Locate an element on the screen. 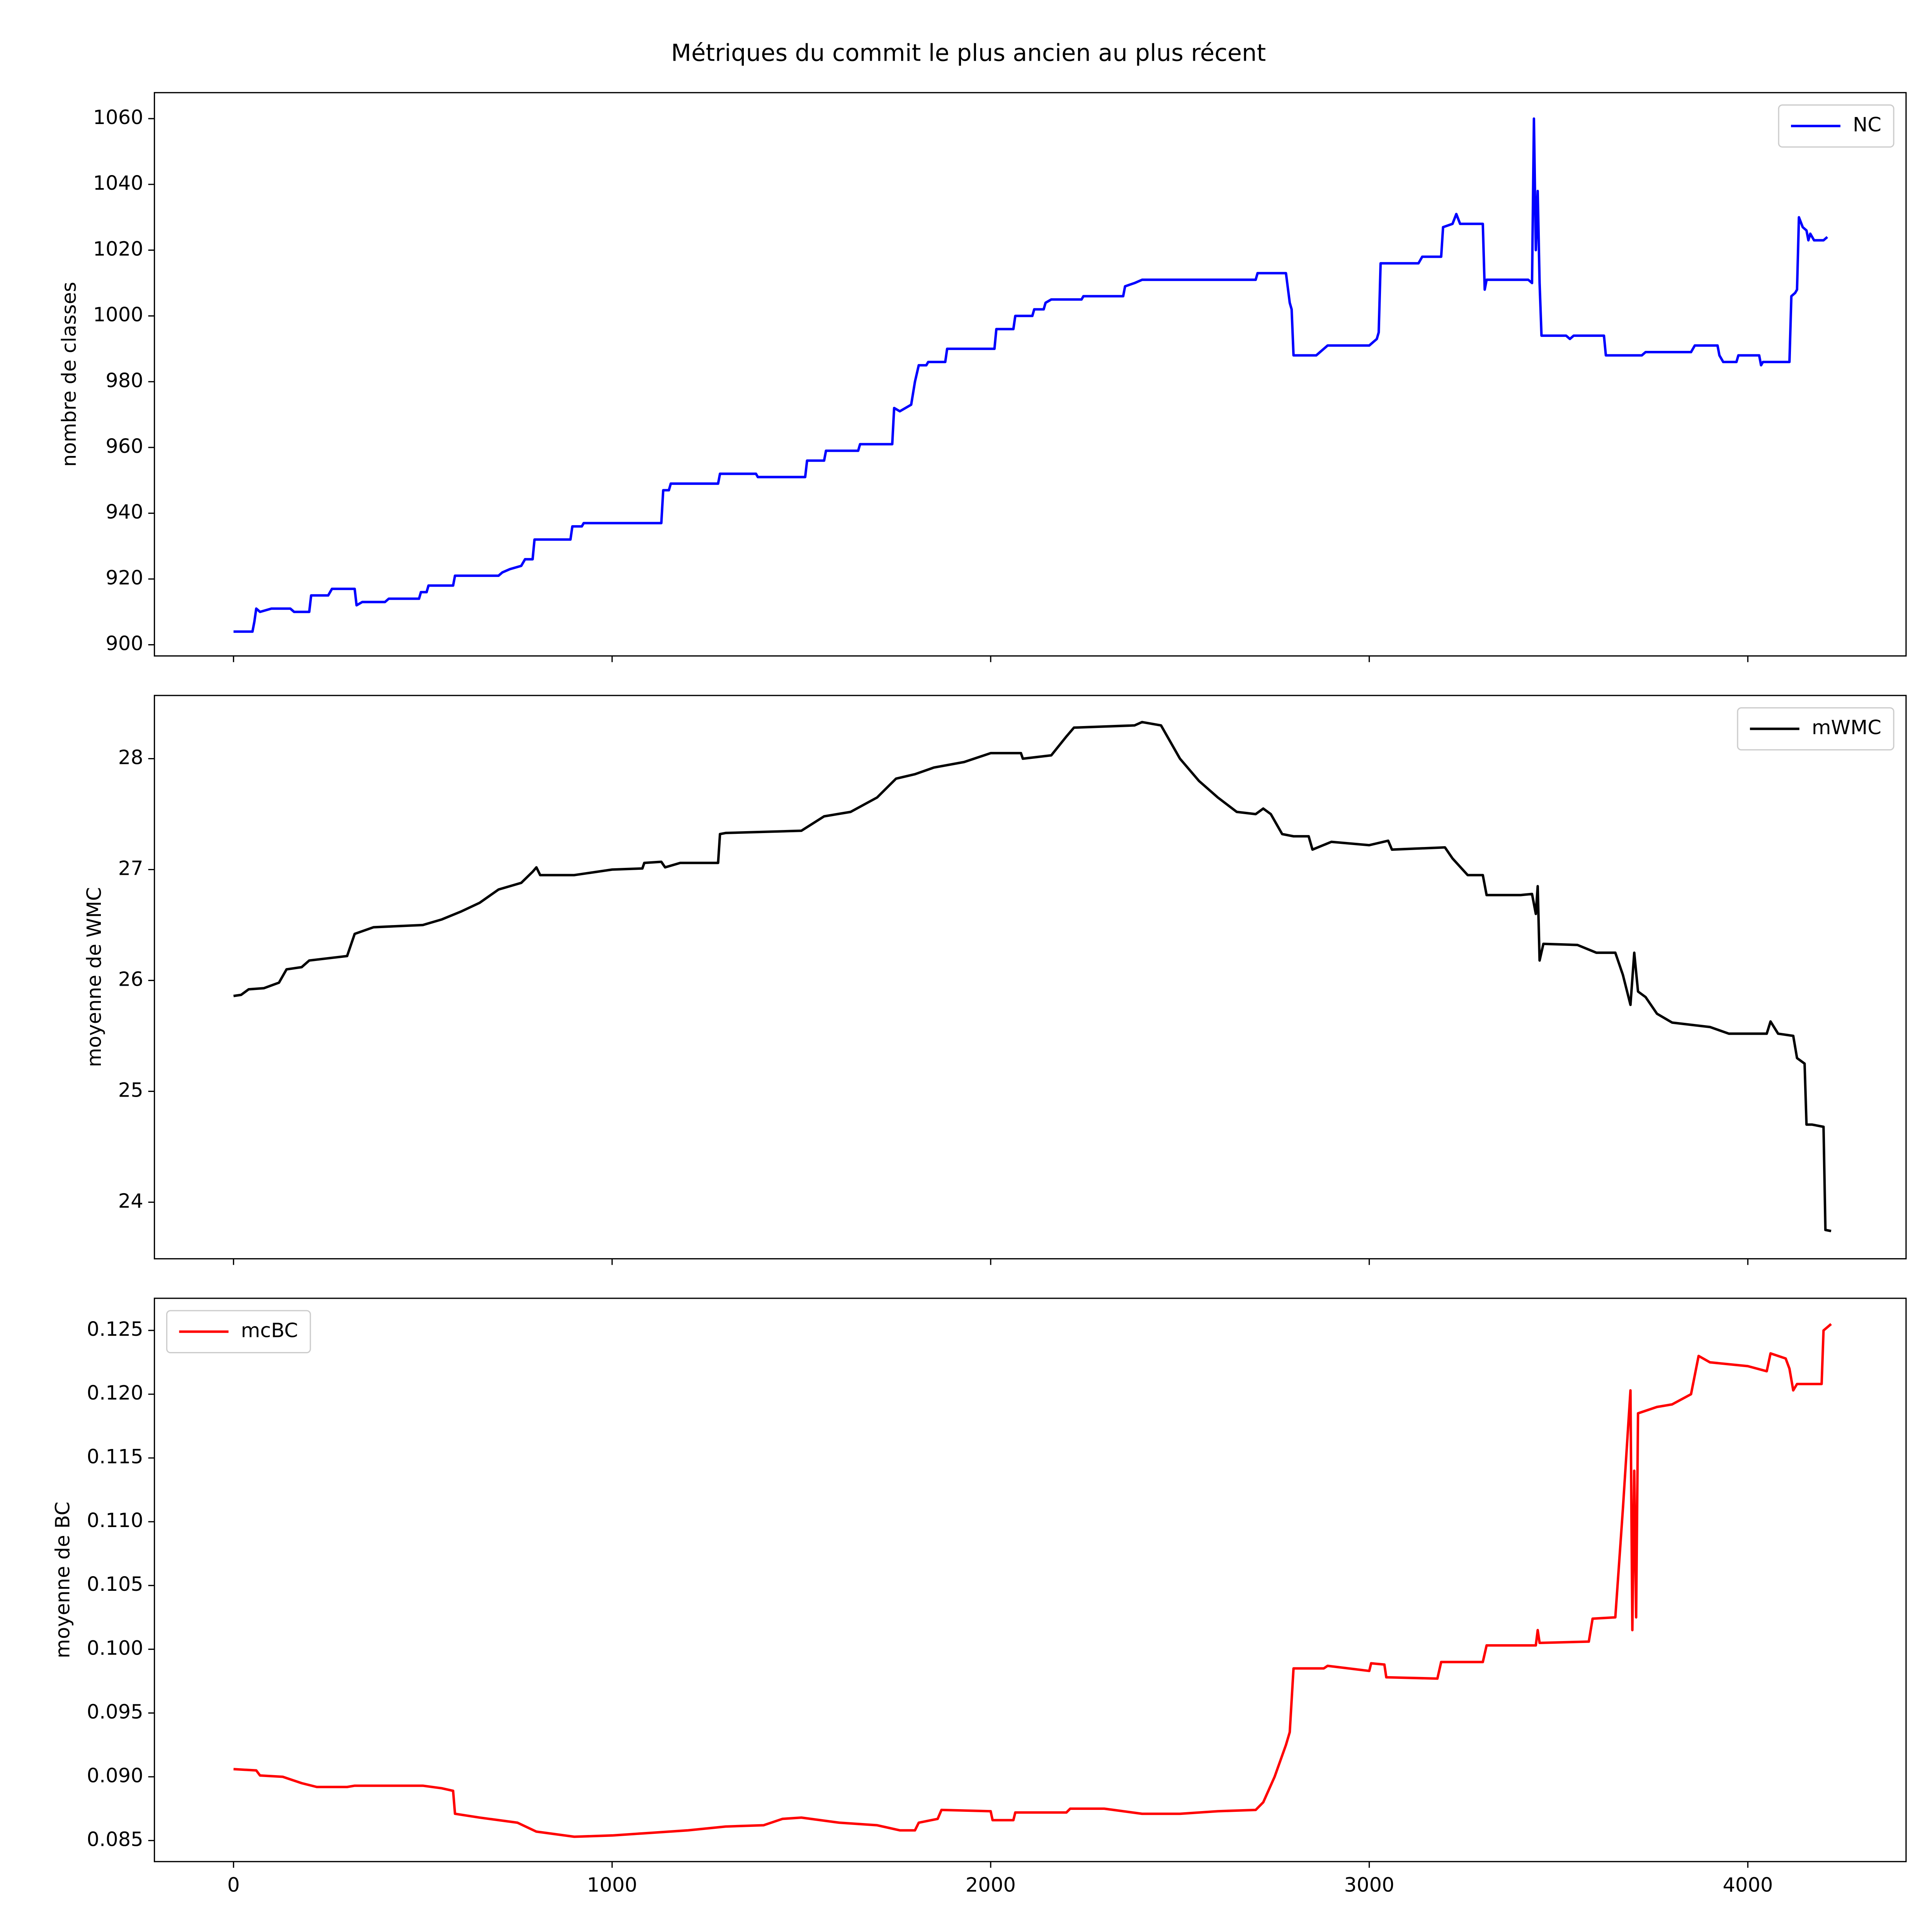 The height and width of the screenshot is (1932, 1932). y-axis-label: nombre de classes is located at coordinates (70, 374).